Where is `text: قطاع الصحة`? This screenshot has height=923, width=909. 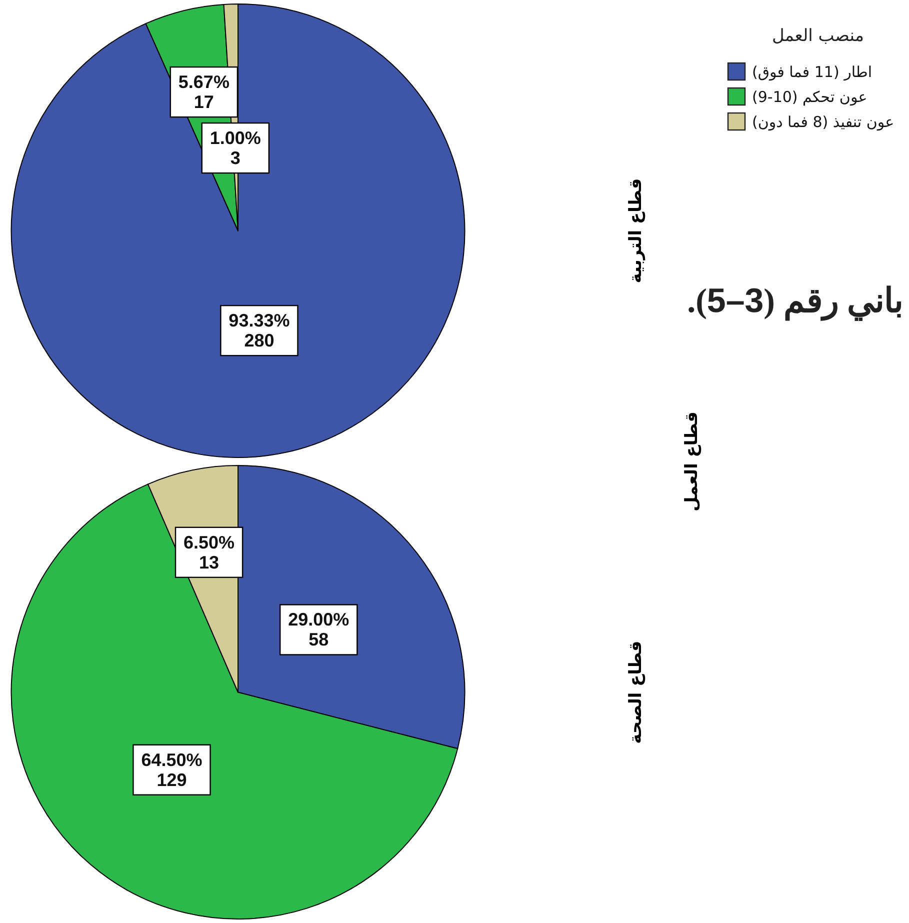 text: قطاع الصحة is located at coordinates (636, 692).